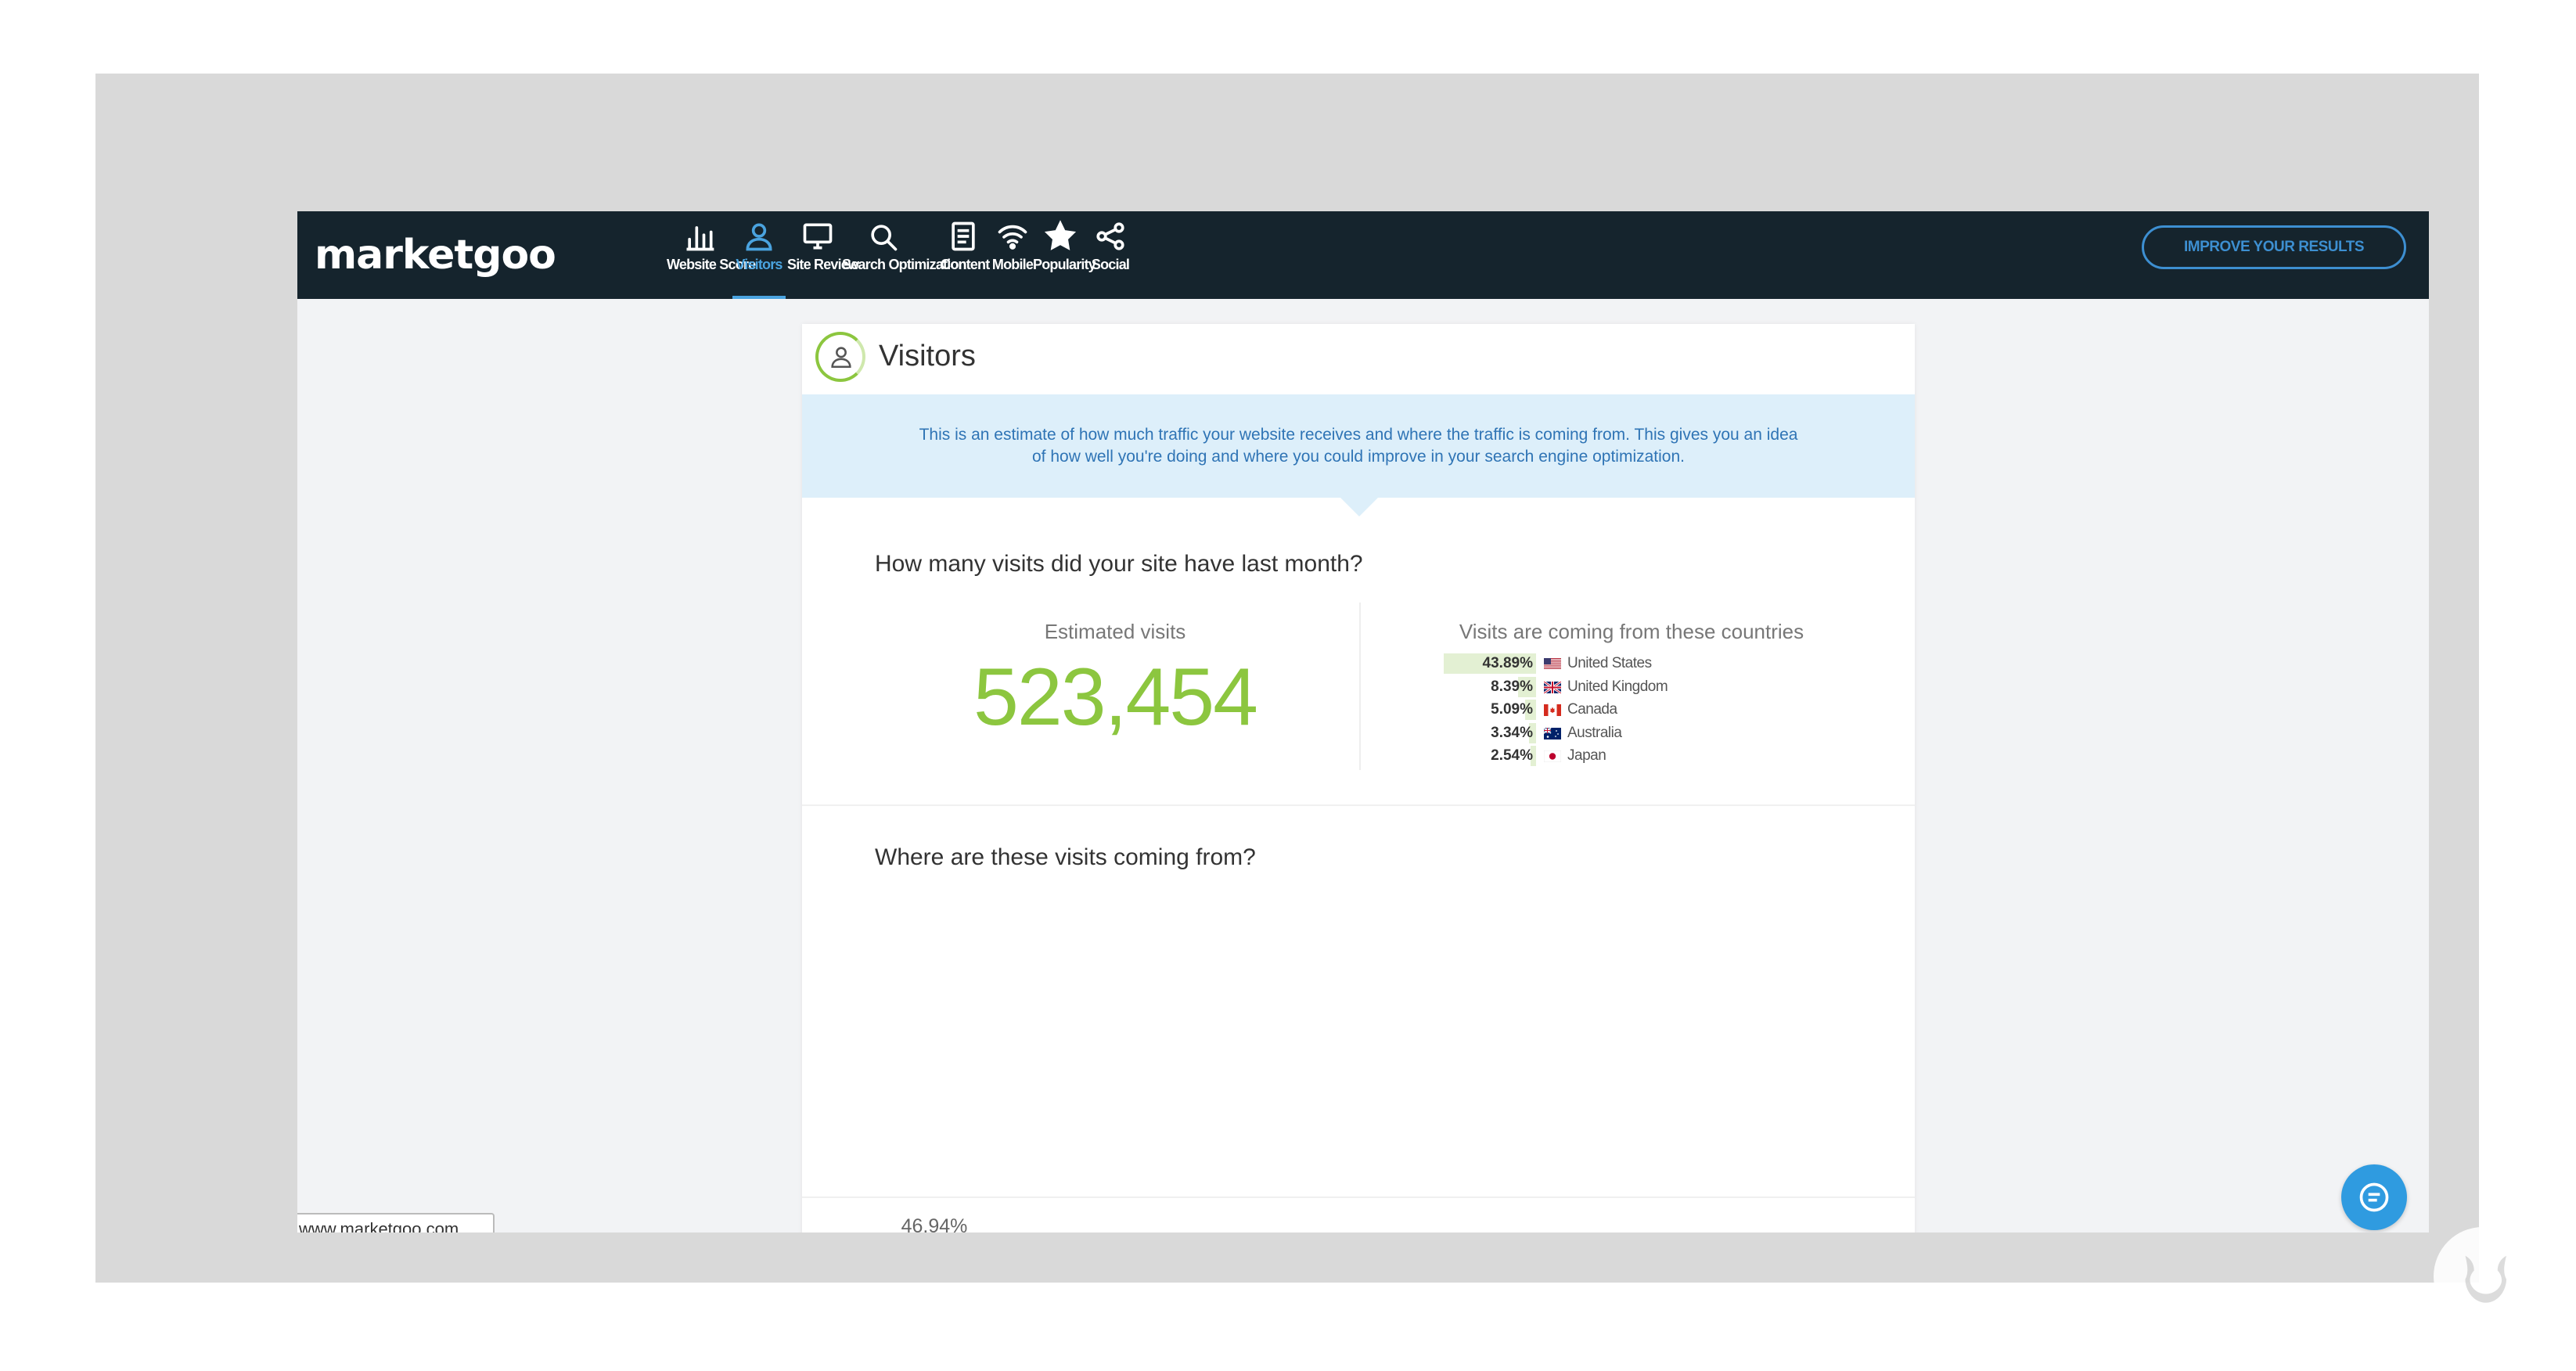 Image resolution: width=2576 pixels, height=1371 pixels. I want to click on monitor-icon, so click(818, 236).